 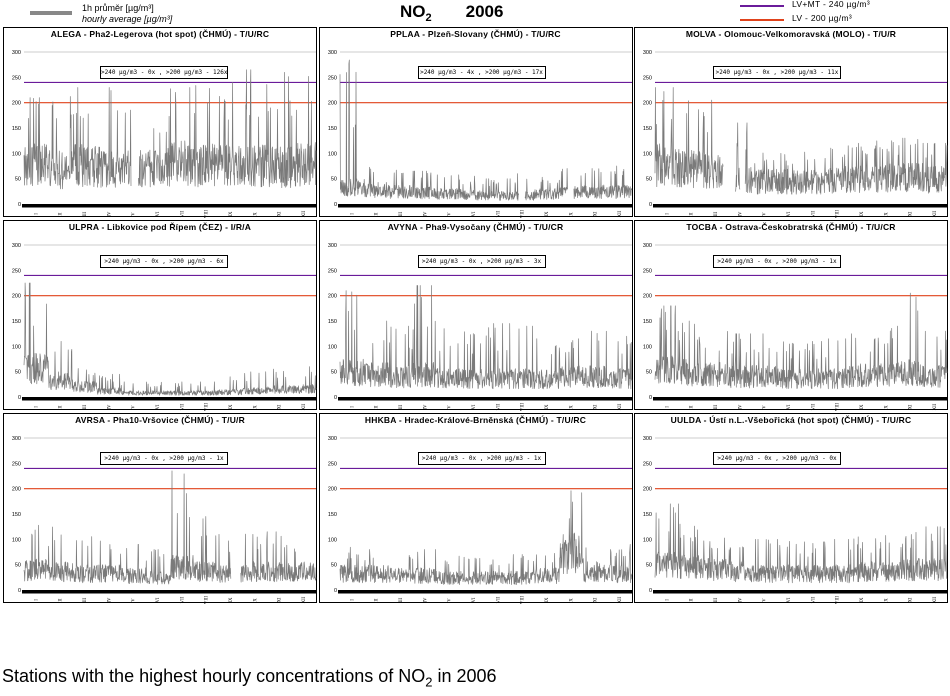 What do you see at coordinates (765, 600) in the screenshot?
I see `month-label: V` at bounding box center [765, 600].